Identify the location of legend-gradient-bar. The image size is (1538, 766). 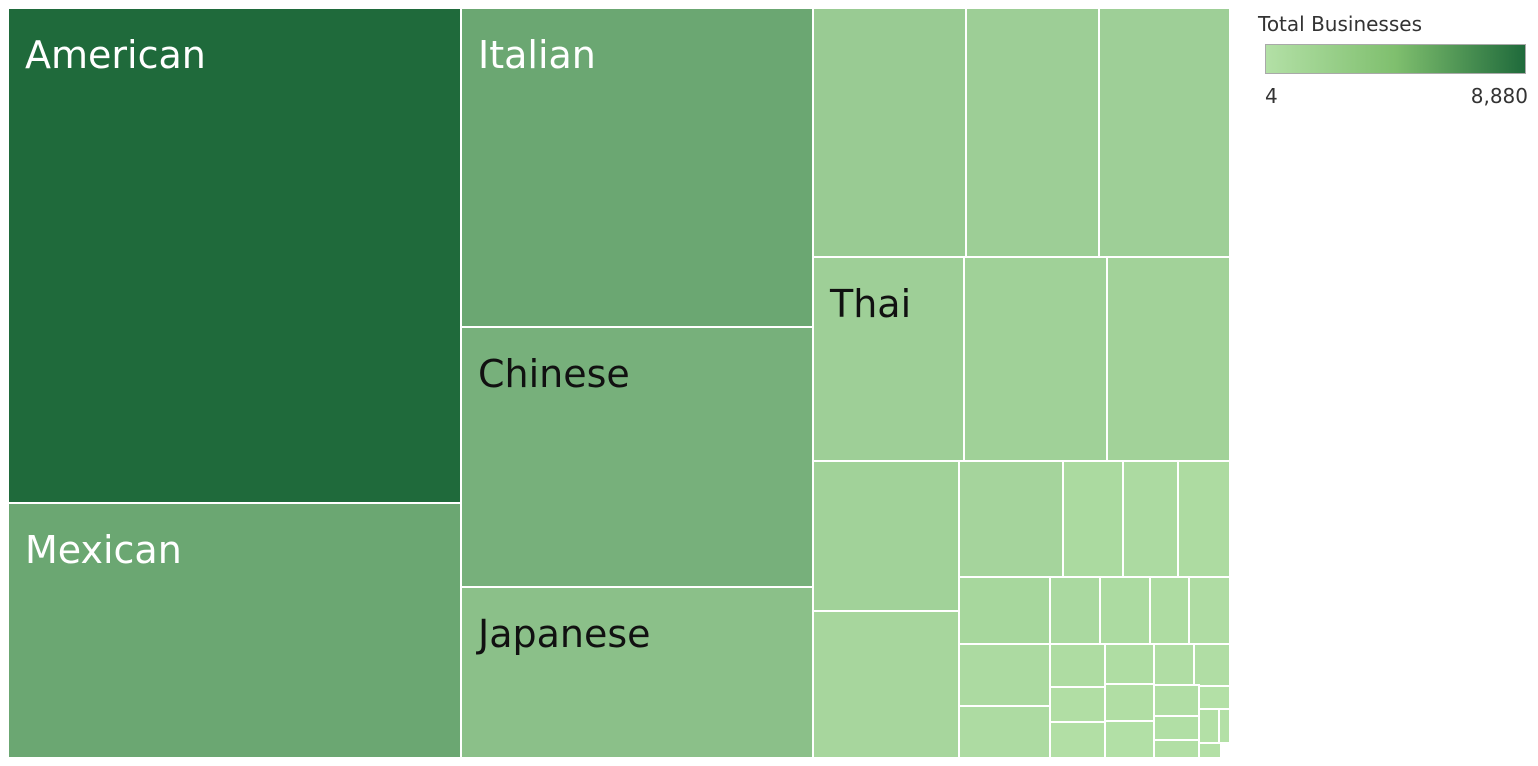
(1395, 59).